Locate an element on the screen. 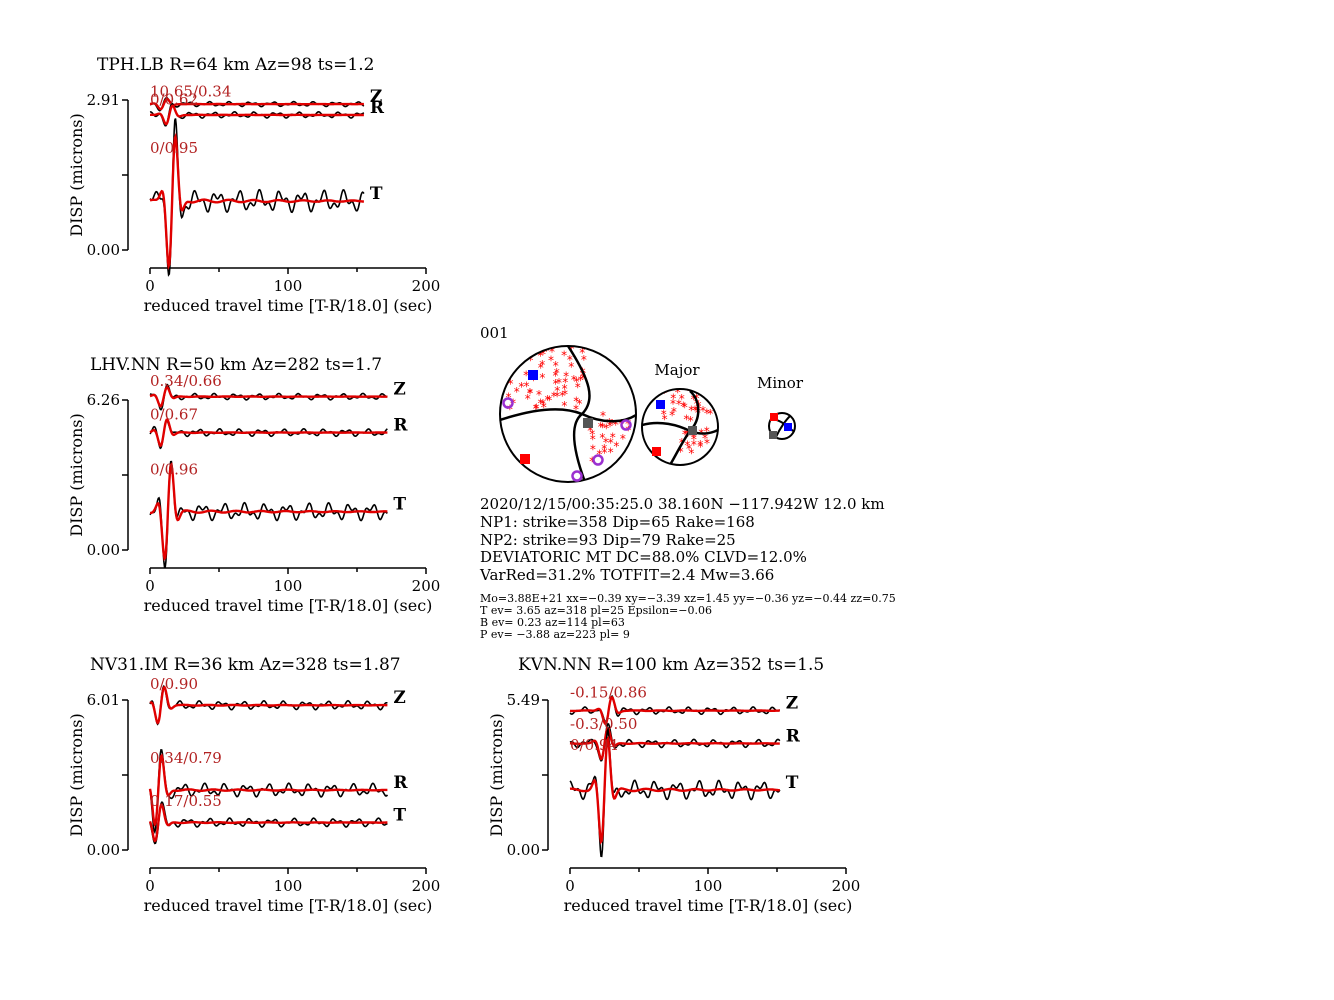 The width and height of the screenshot is (1334, 1000). x-tick-label: 100 is located at coordinates (708, 886).